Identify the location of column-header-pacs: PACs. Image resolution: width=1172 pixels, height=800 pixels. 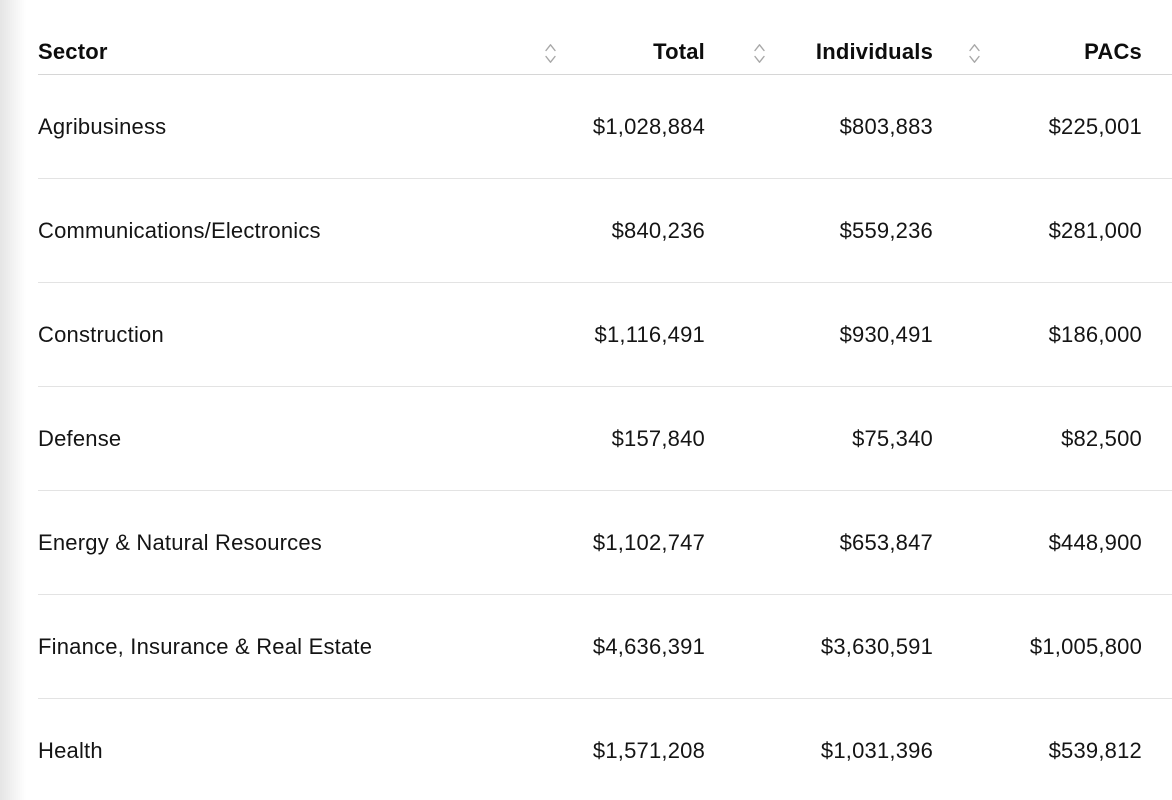
(1113, 51).